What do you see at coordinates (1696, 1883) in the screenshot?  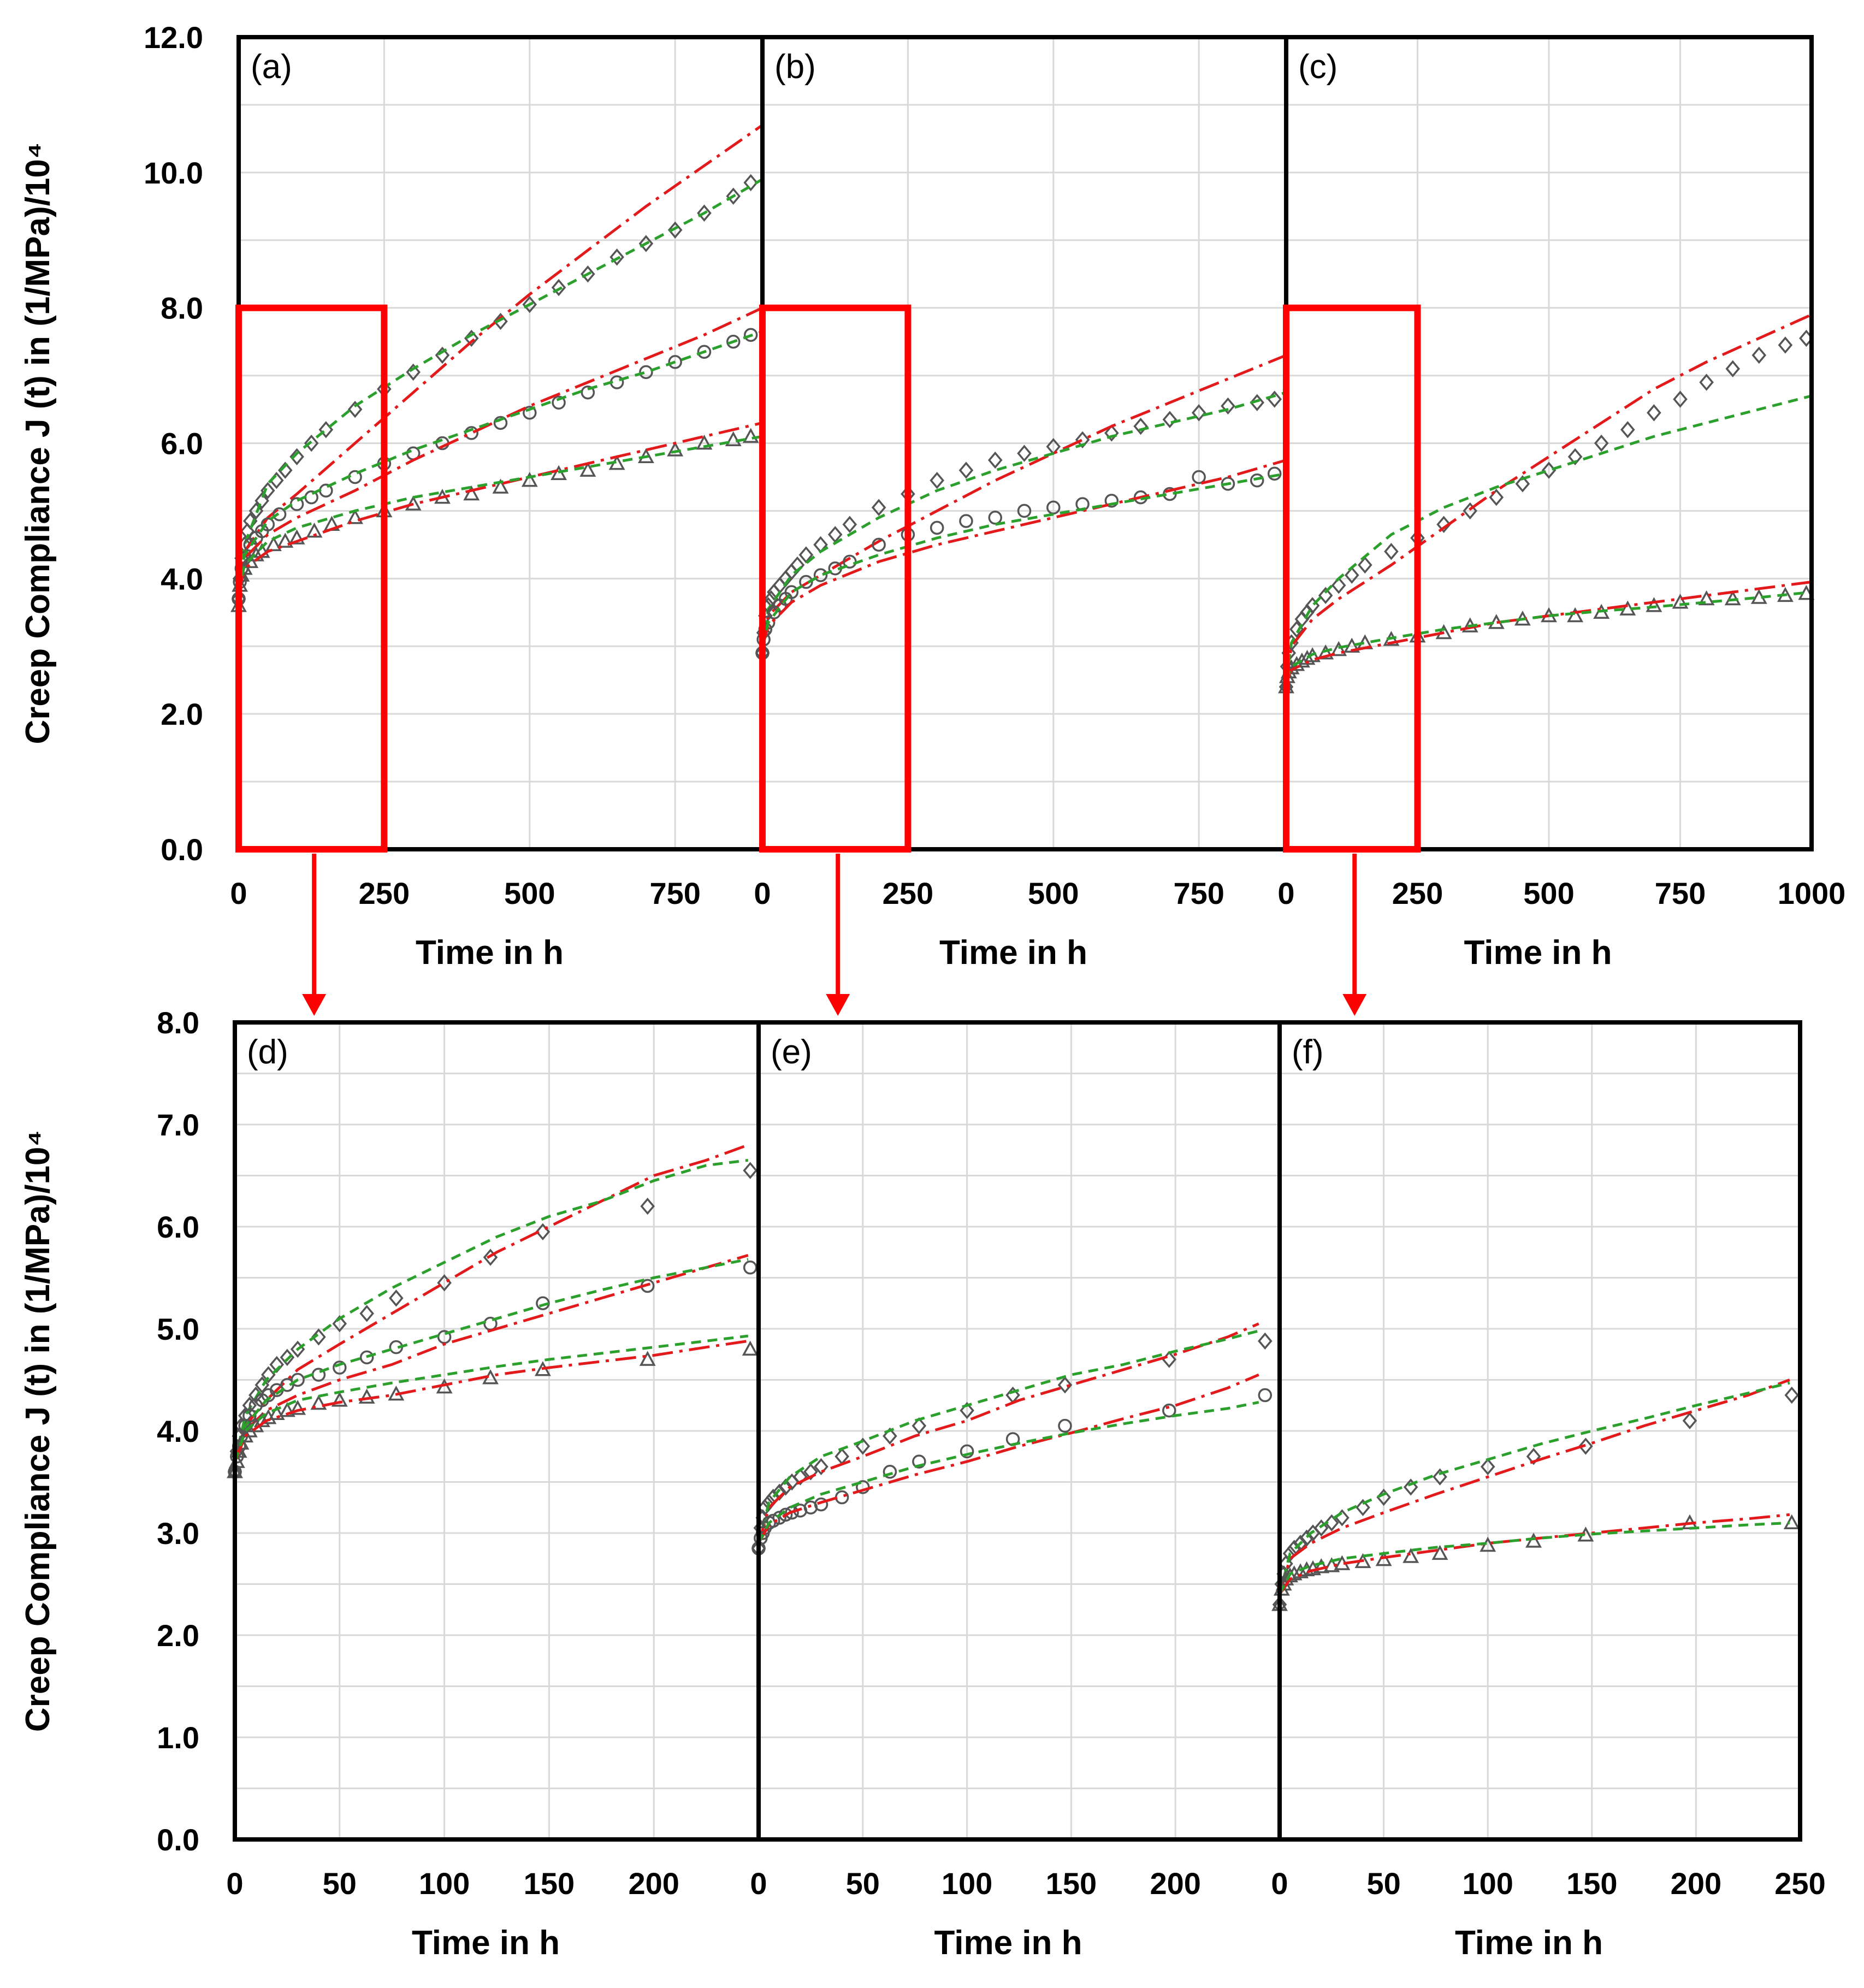 I see `x-tick-label: 200` at bounding box center [1696, 1883].